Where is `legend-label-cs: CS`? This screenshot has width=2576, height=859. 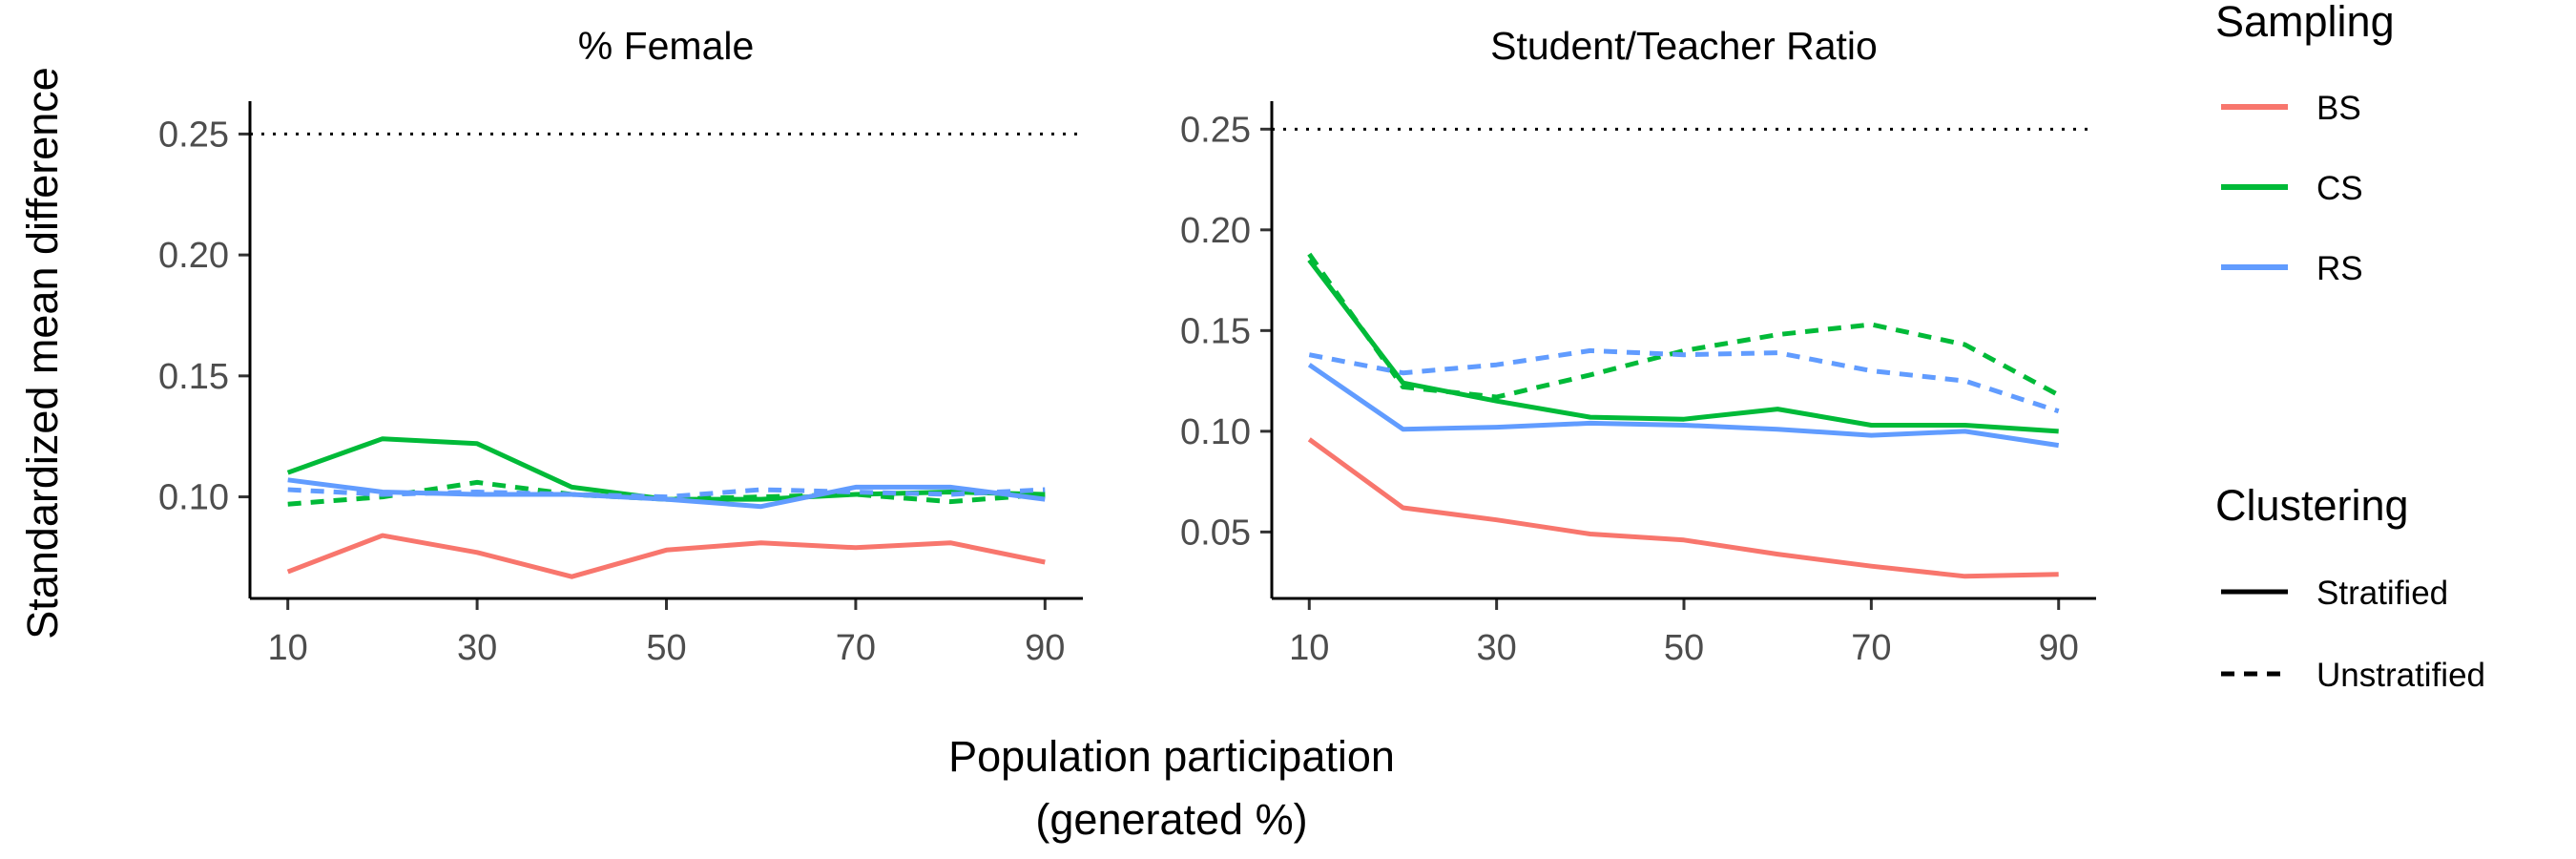
legend-label-cs: CS is located at coordinates (2339, 188).